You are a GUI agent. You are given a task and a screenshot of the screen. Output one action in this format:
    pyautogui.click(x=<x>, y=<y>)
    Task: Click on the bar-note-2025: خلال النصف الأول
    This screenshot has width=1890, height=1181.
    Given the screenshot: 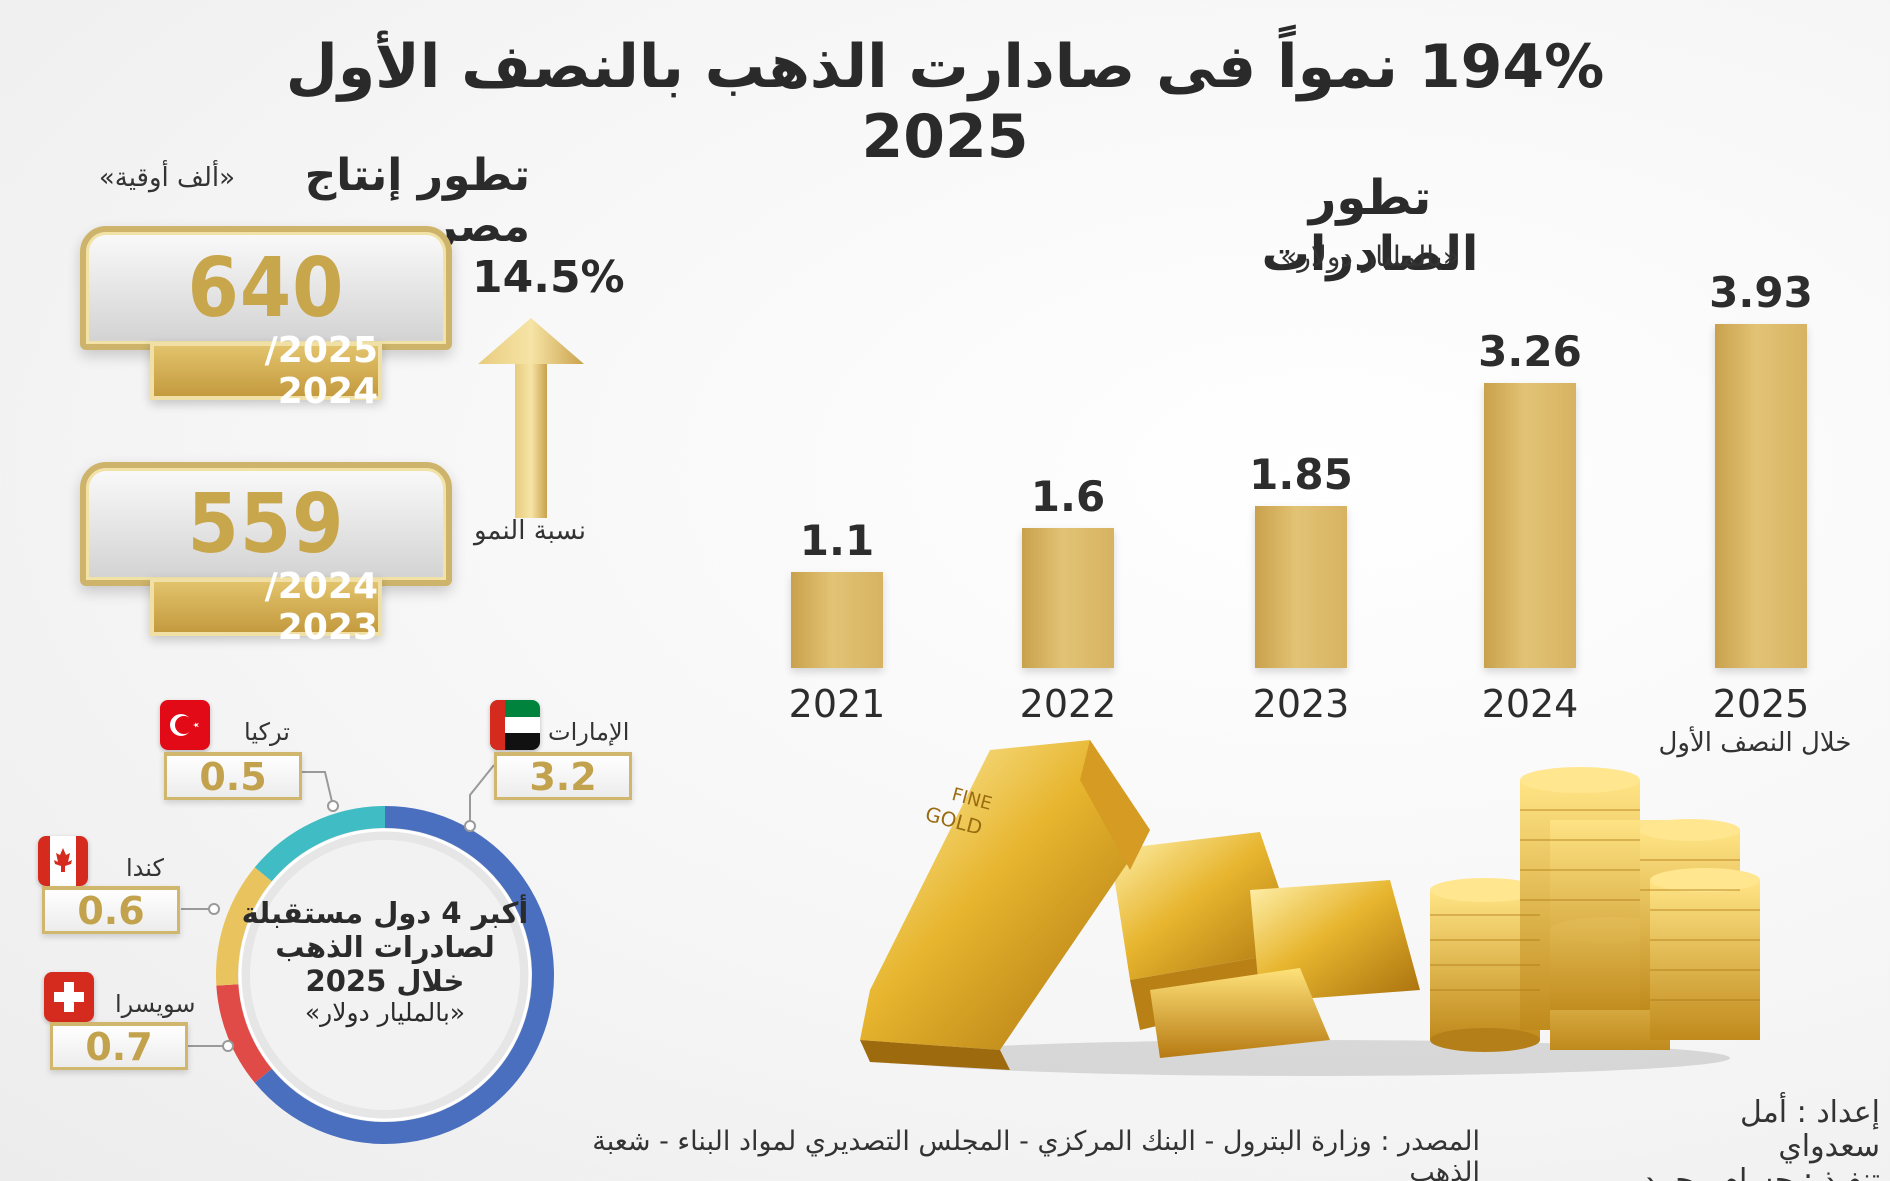 What is the action you would take?
    pyautogui.click(x=1755, y=743)
    